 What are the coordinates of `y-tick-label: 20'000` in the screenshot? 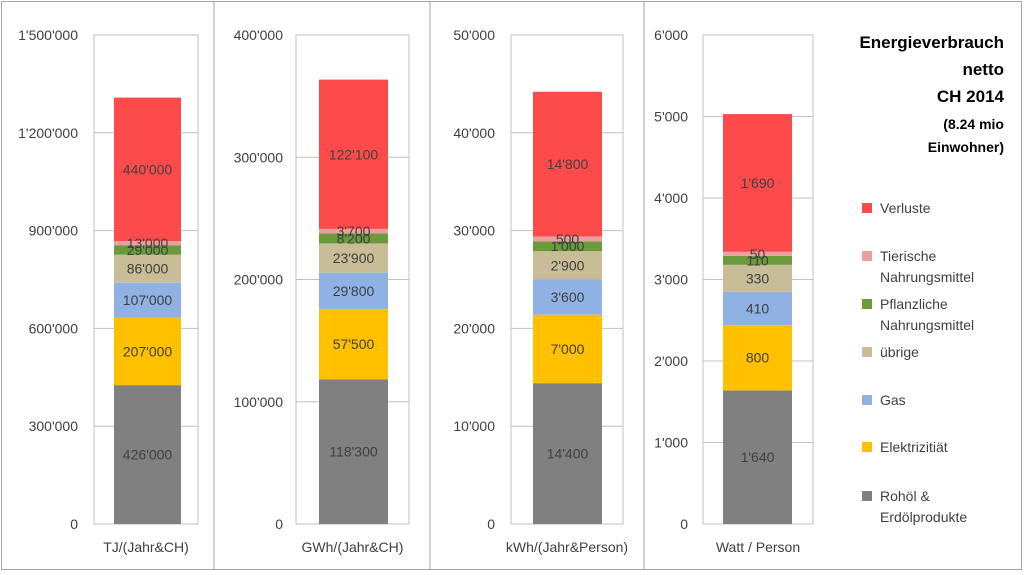 It's located at (474, 328).